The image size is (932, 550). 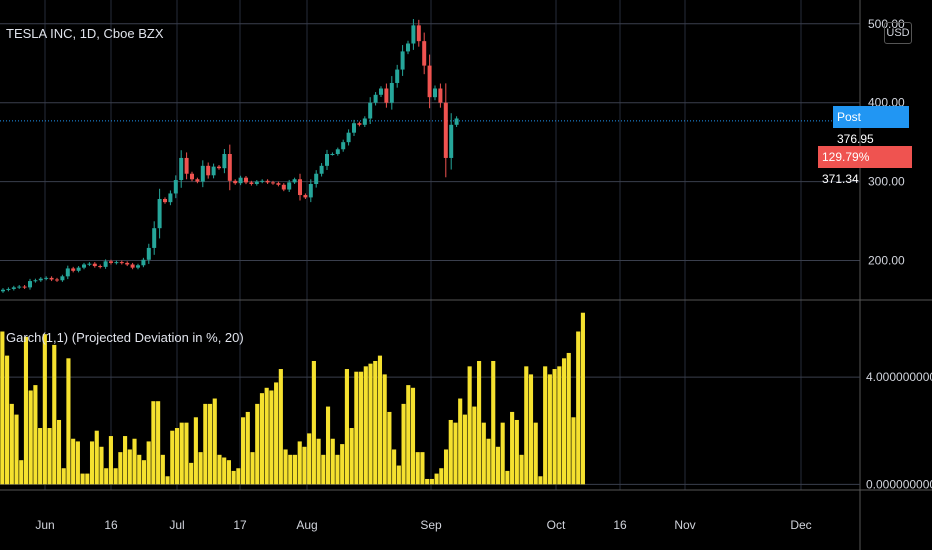 What do you see at coordinates (176, 525) in the screenshot?
I see `time-tick-label: Jul` at bounding box center [176, 525].